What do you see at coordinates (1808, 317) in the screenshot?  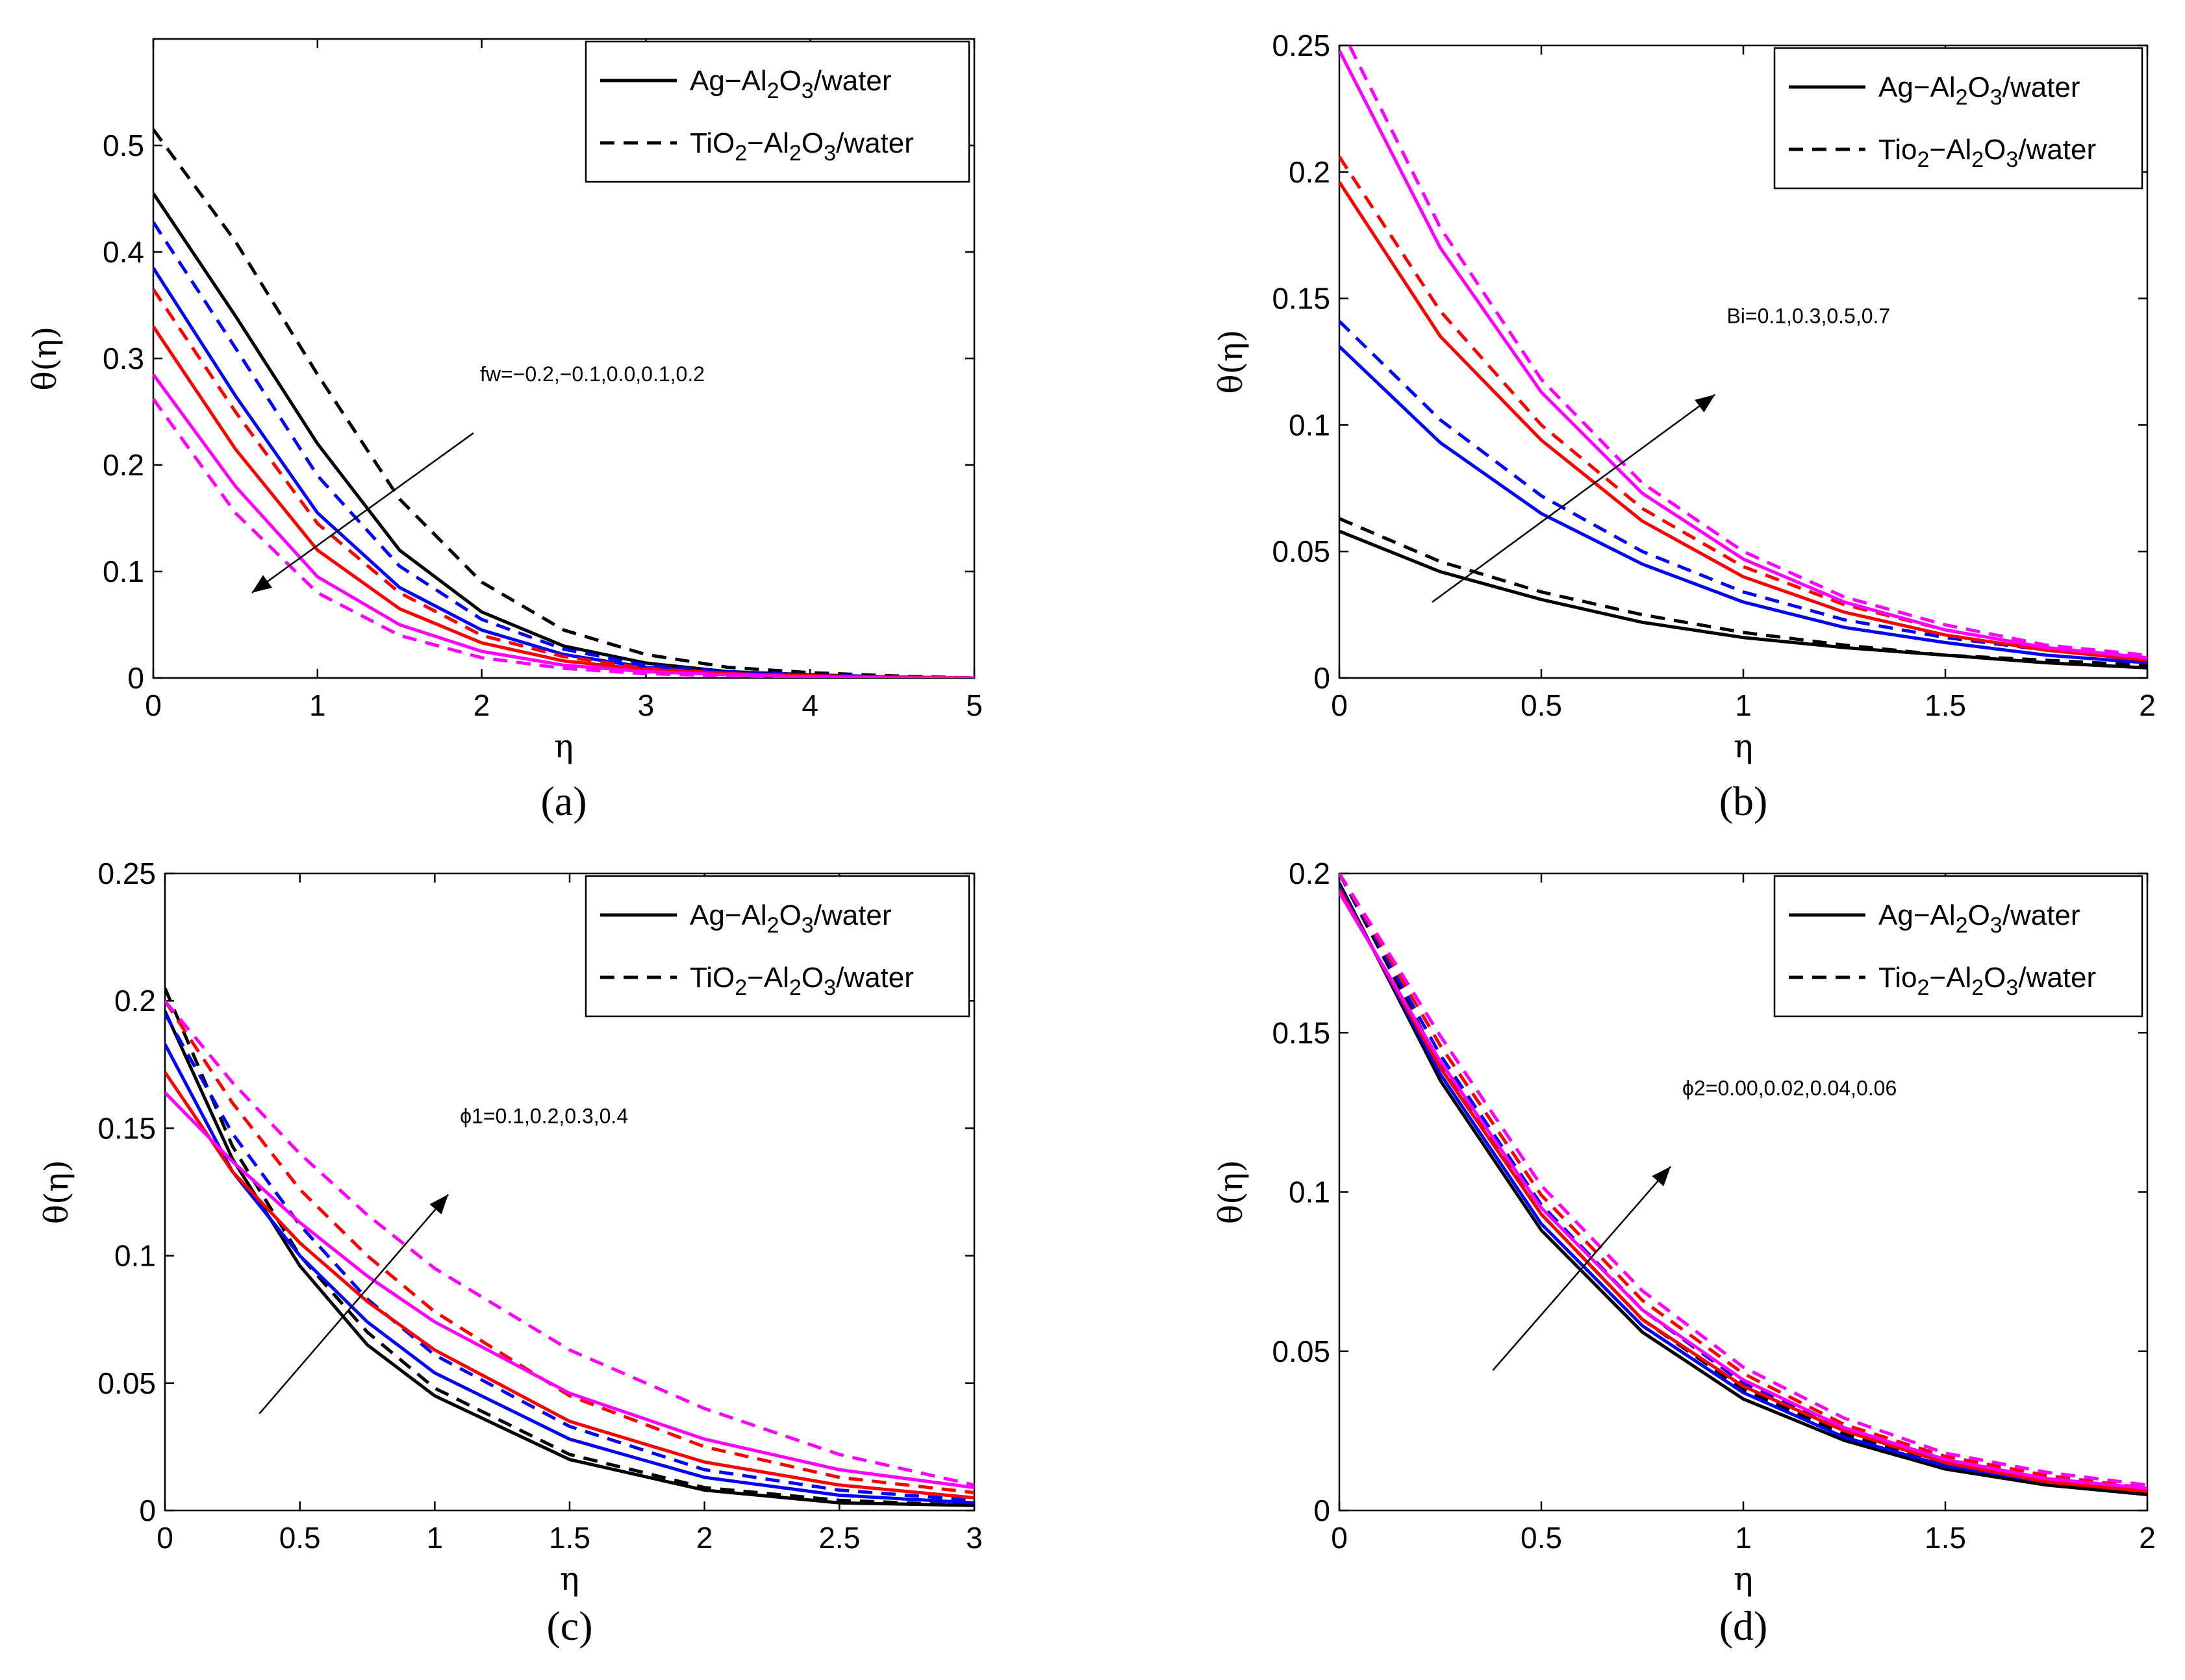 I see `annotation-label: Bi=0.1,0.3,0.5,0.7` at bounding box center [1808, 317].